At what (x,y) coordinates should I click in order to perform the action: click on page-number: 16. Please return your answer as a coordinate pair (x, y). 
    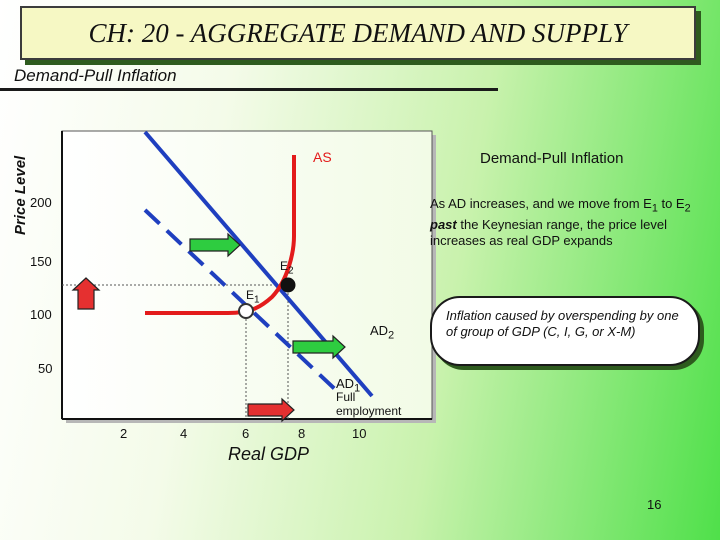
    Looking at the image, I should click on (654, 504).